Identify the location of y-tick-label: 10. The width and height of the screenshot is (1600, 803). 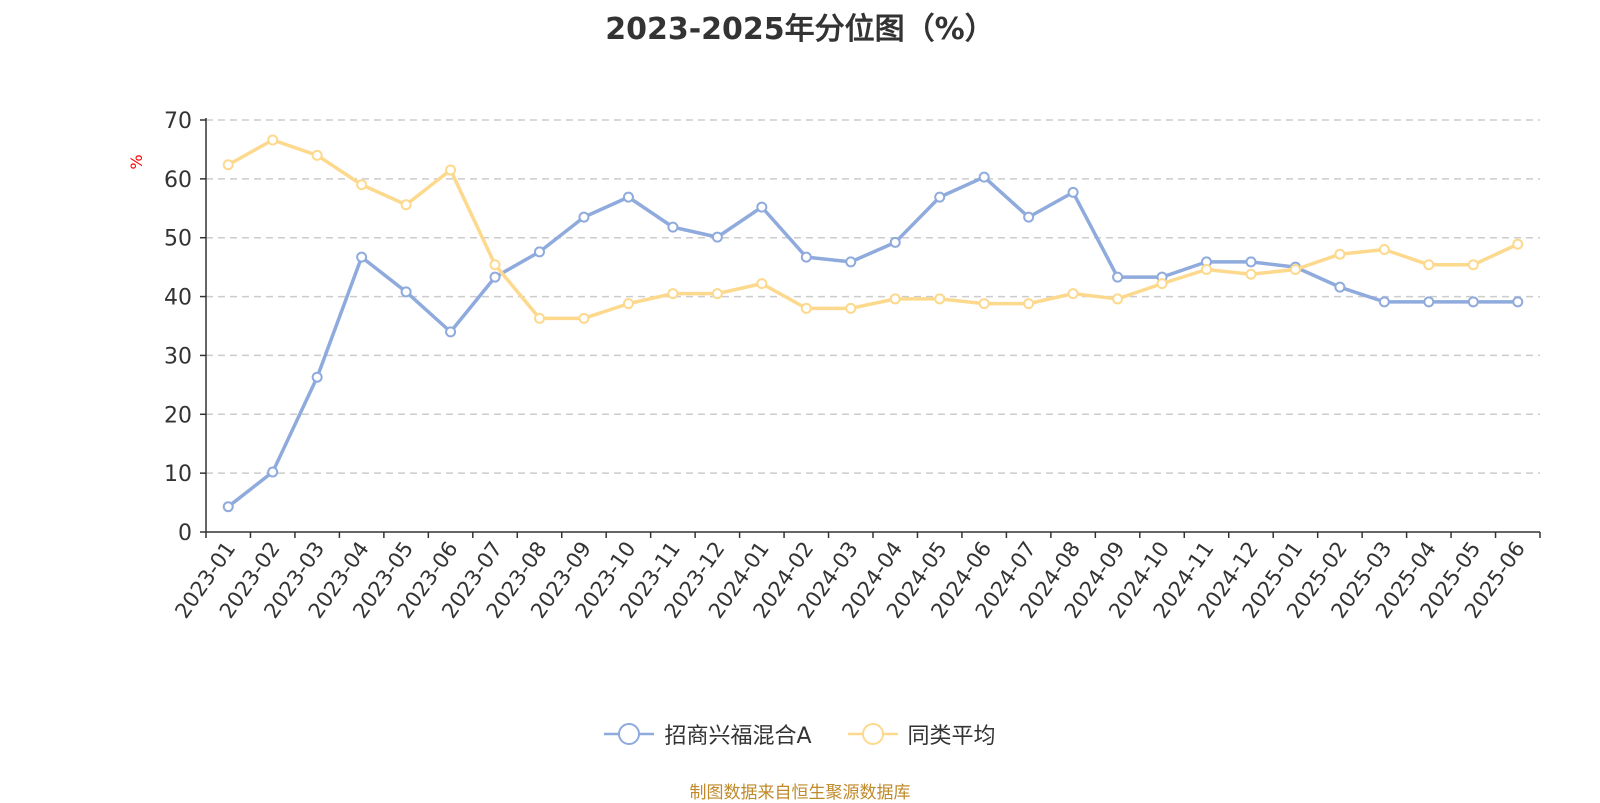
(178, 474).